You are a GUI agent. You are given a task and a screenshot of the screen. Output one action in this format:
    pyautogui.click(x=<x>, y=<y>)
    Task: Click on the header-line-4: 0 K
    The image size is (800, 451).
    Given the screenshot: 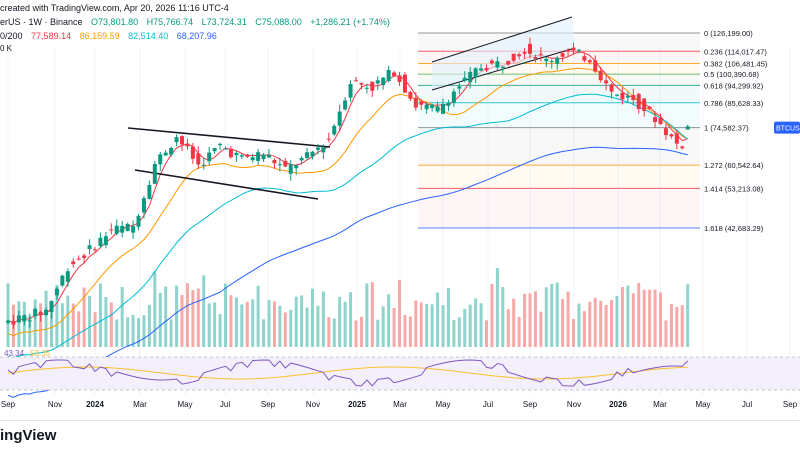 What is the action you would take?
    pyautogui.click(x=6, y=48)
    